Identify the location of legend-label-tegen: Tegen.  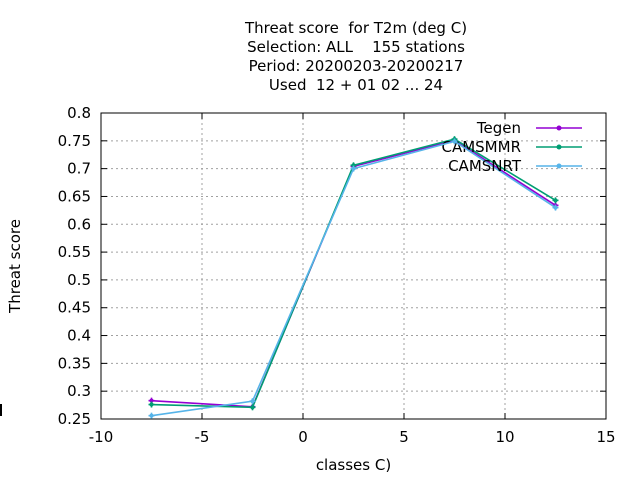
(498, 128).